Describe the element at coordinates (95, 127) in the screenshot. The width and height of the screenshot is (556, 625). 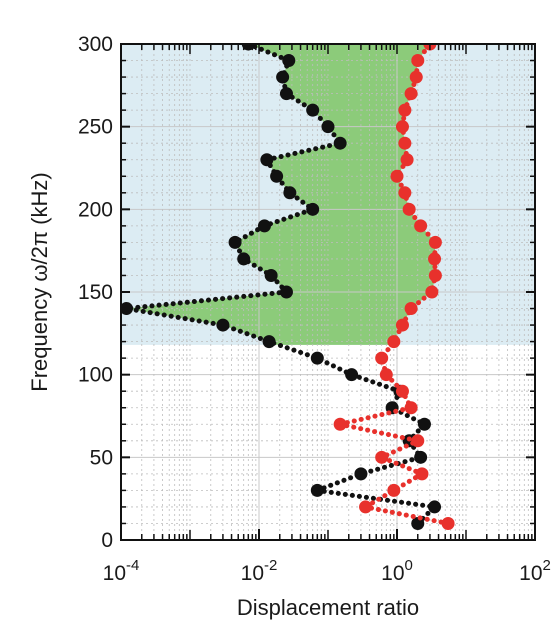
I see `y-tick-label: 250` at that location.